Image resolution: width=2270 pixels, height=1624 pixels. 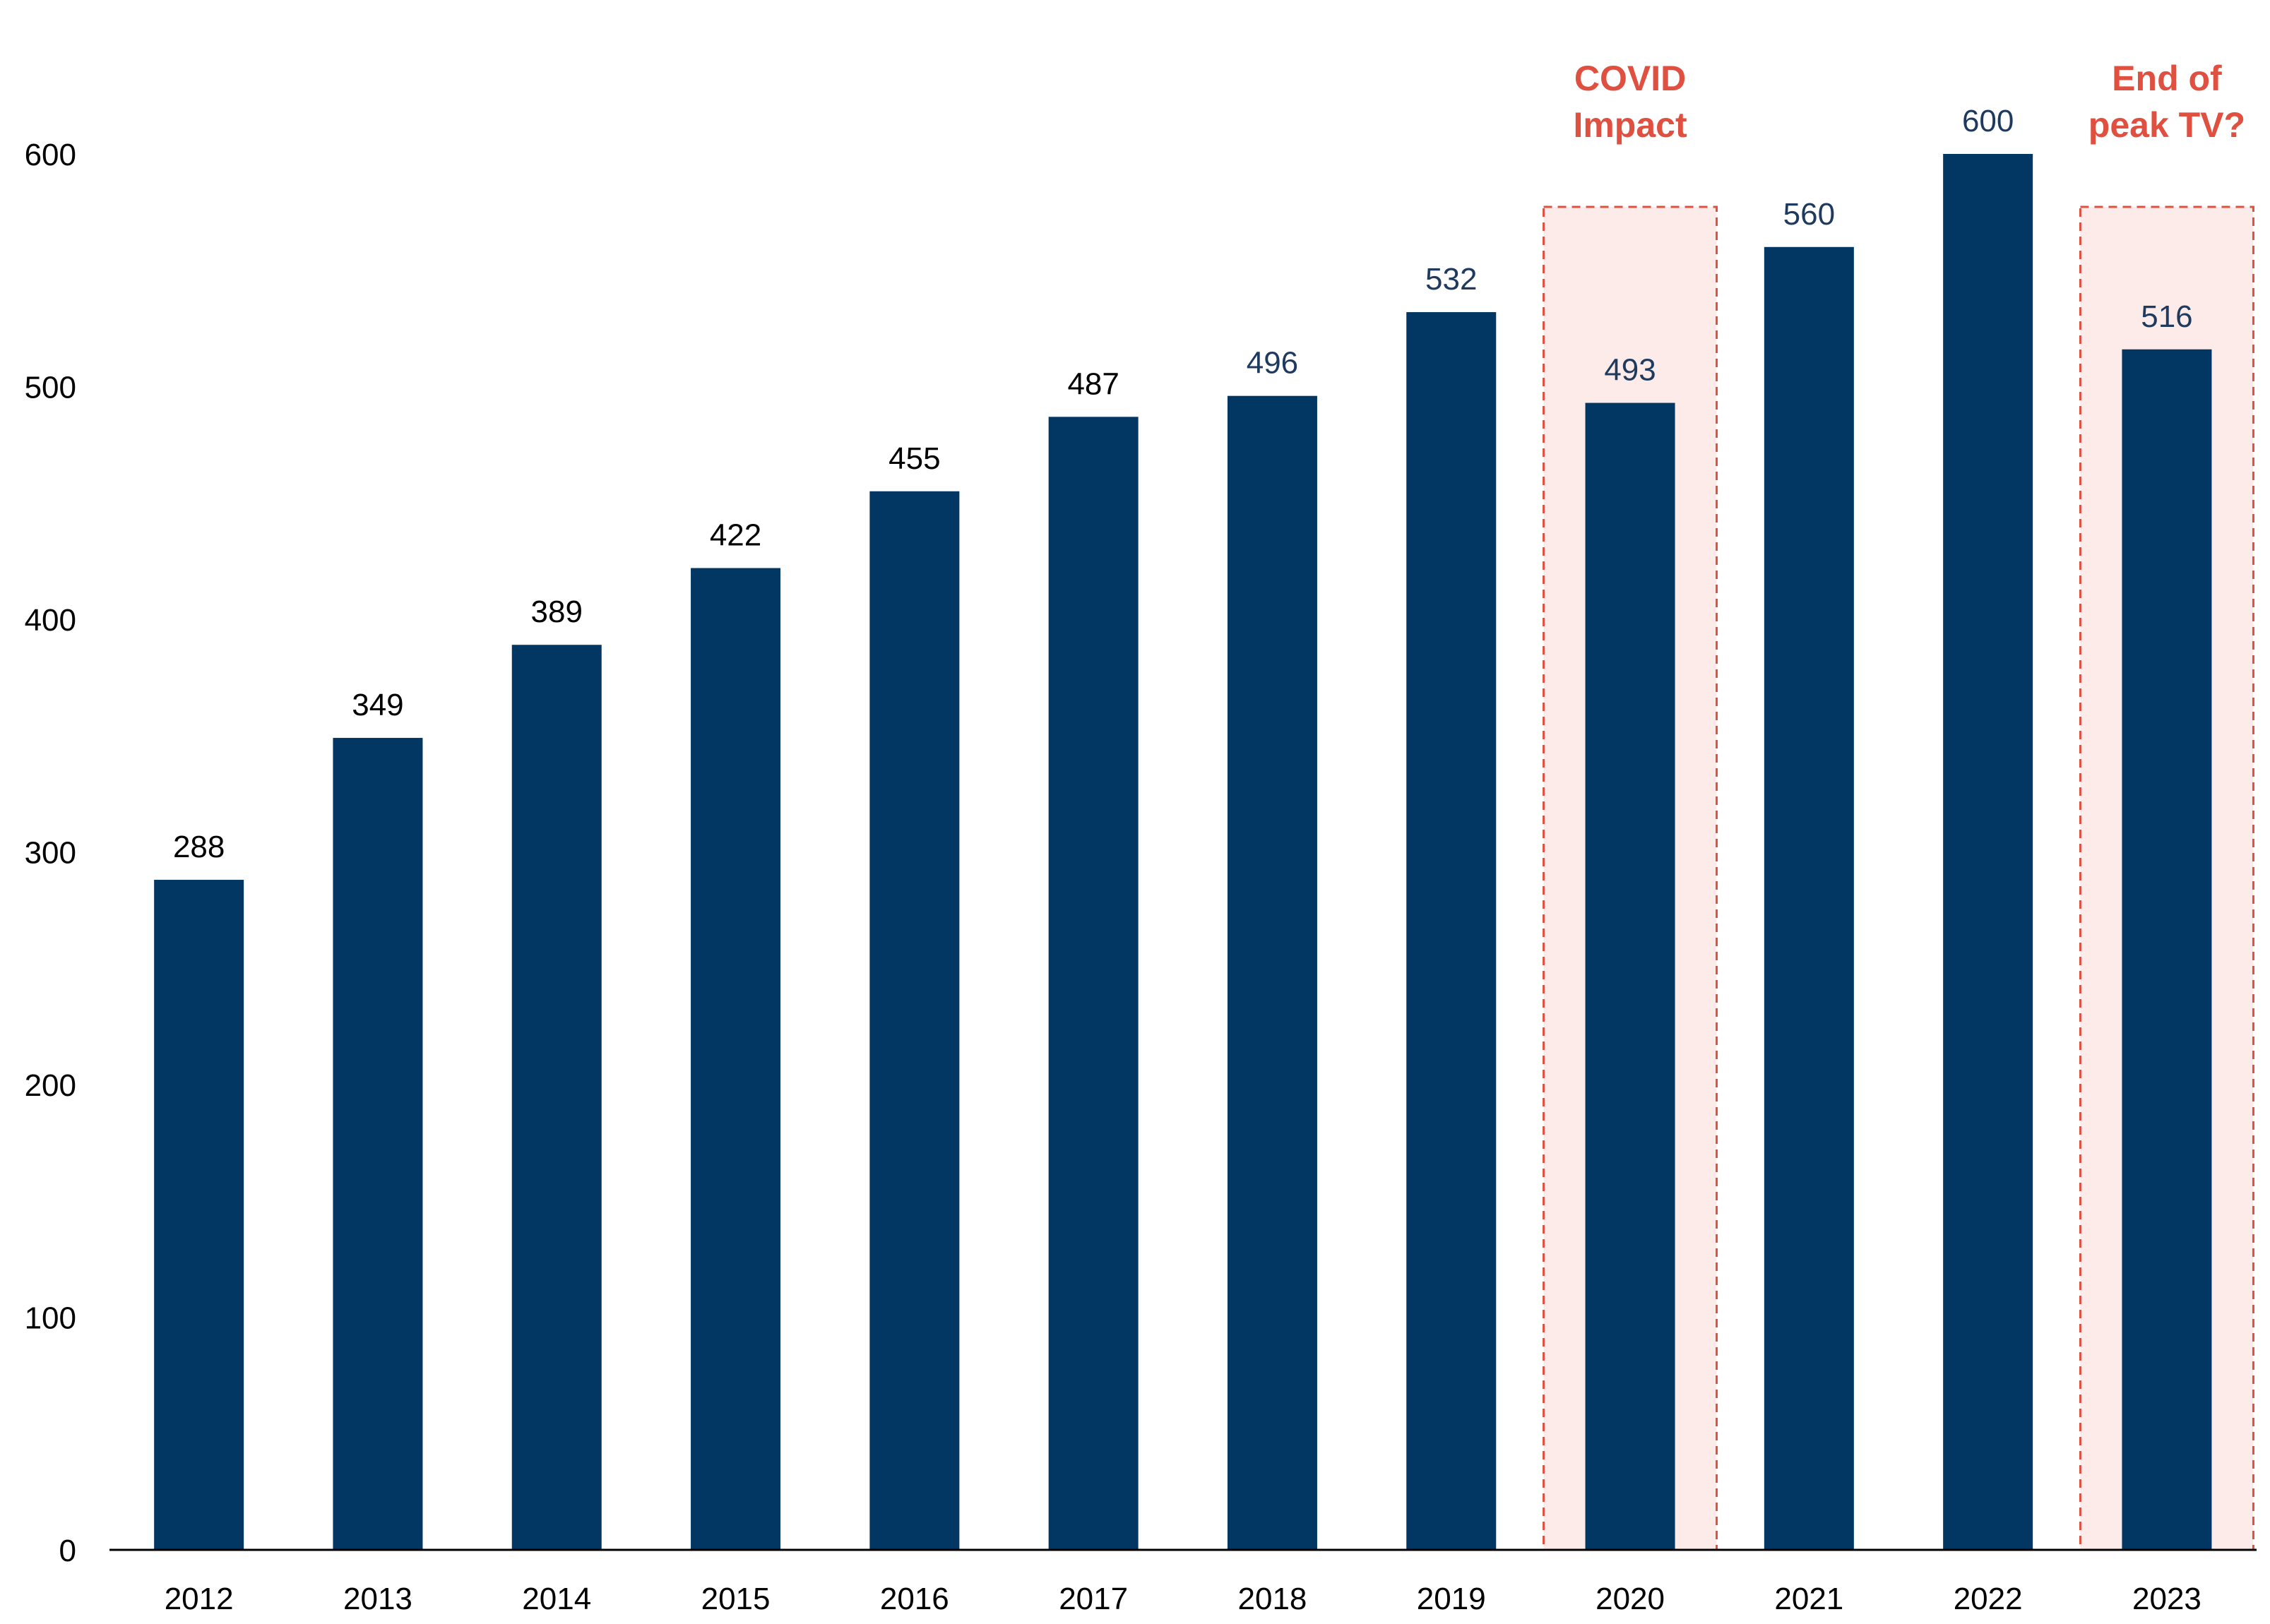 I want to click on data-label-2015: 422, so click(x=735, y=535).